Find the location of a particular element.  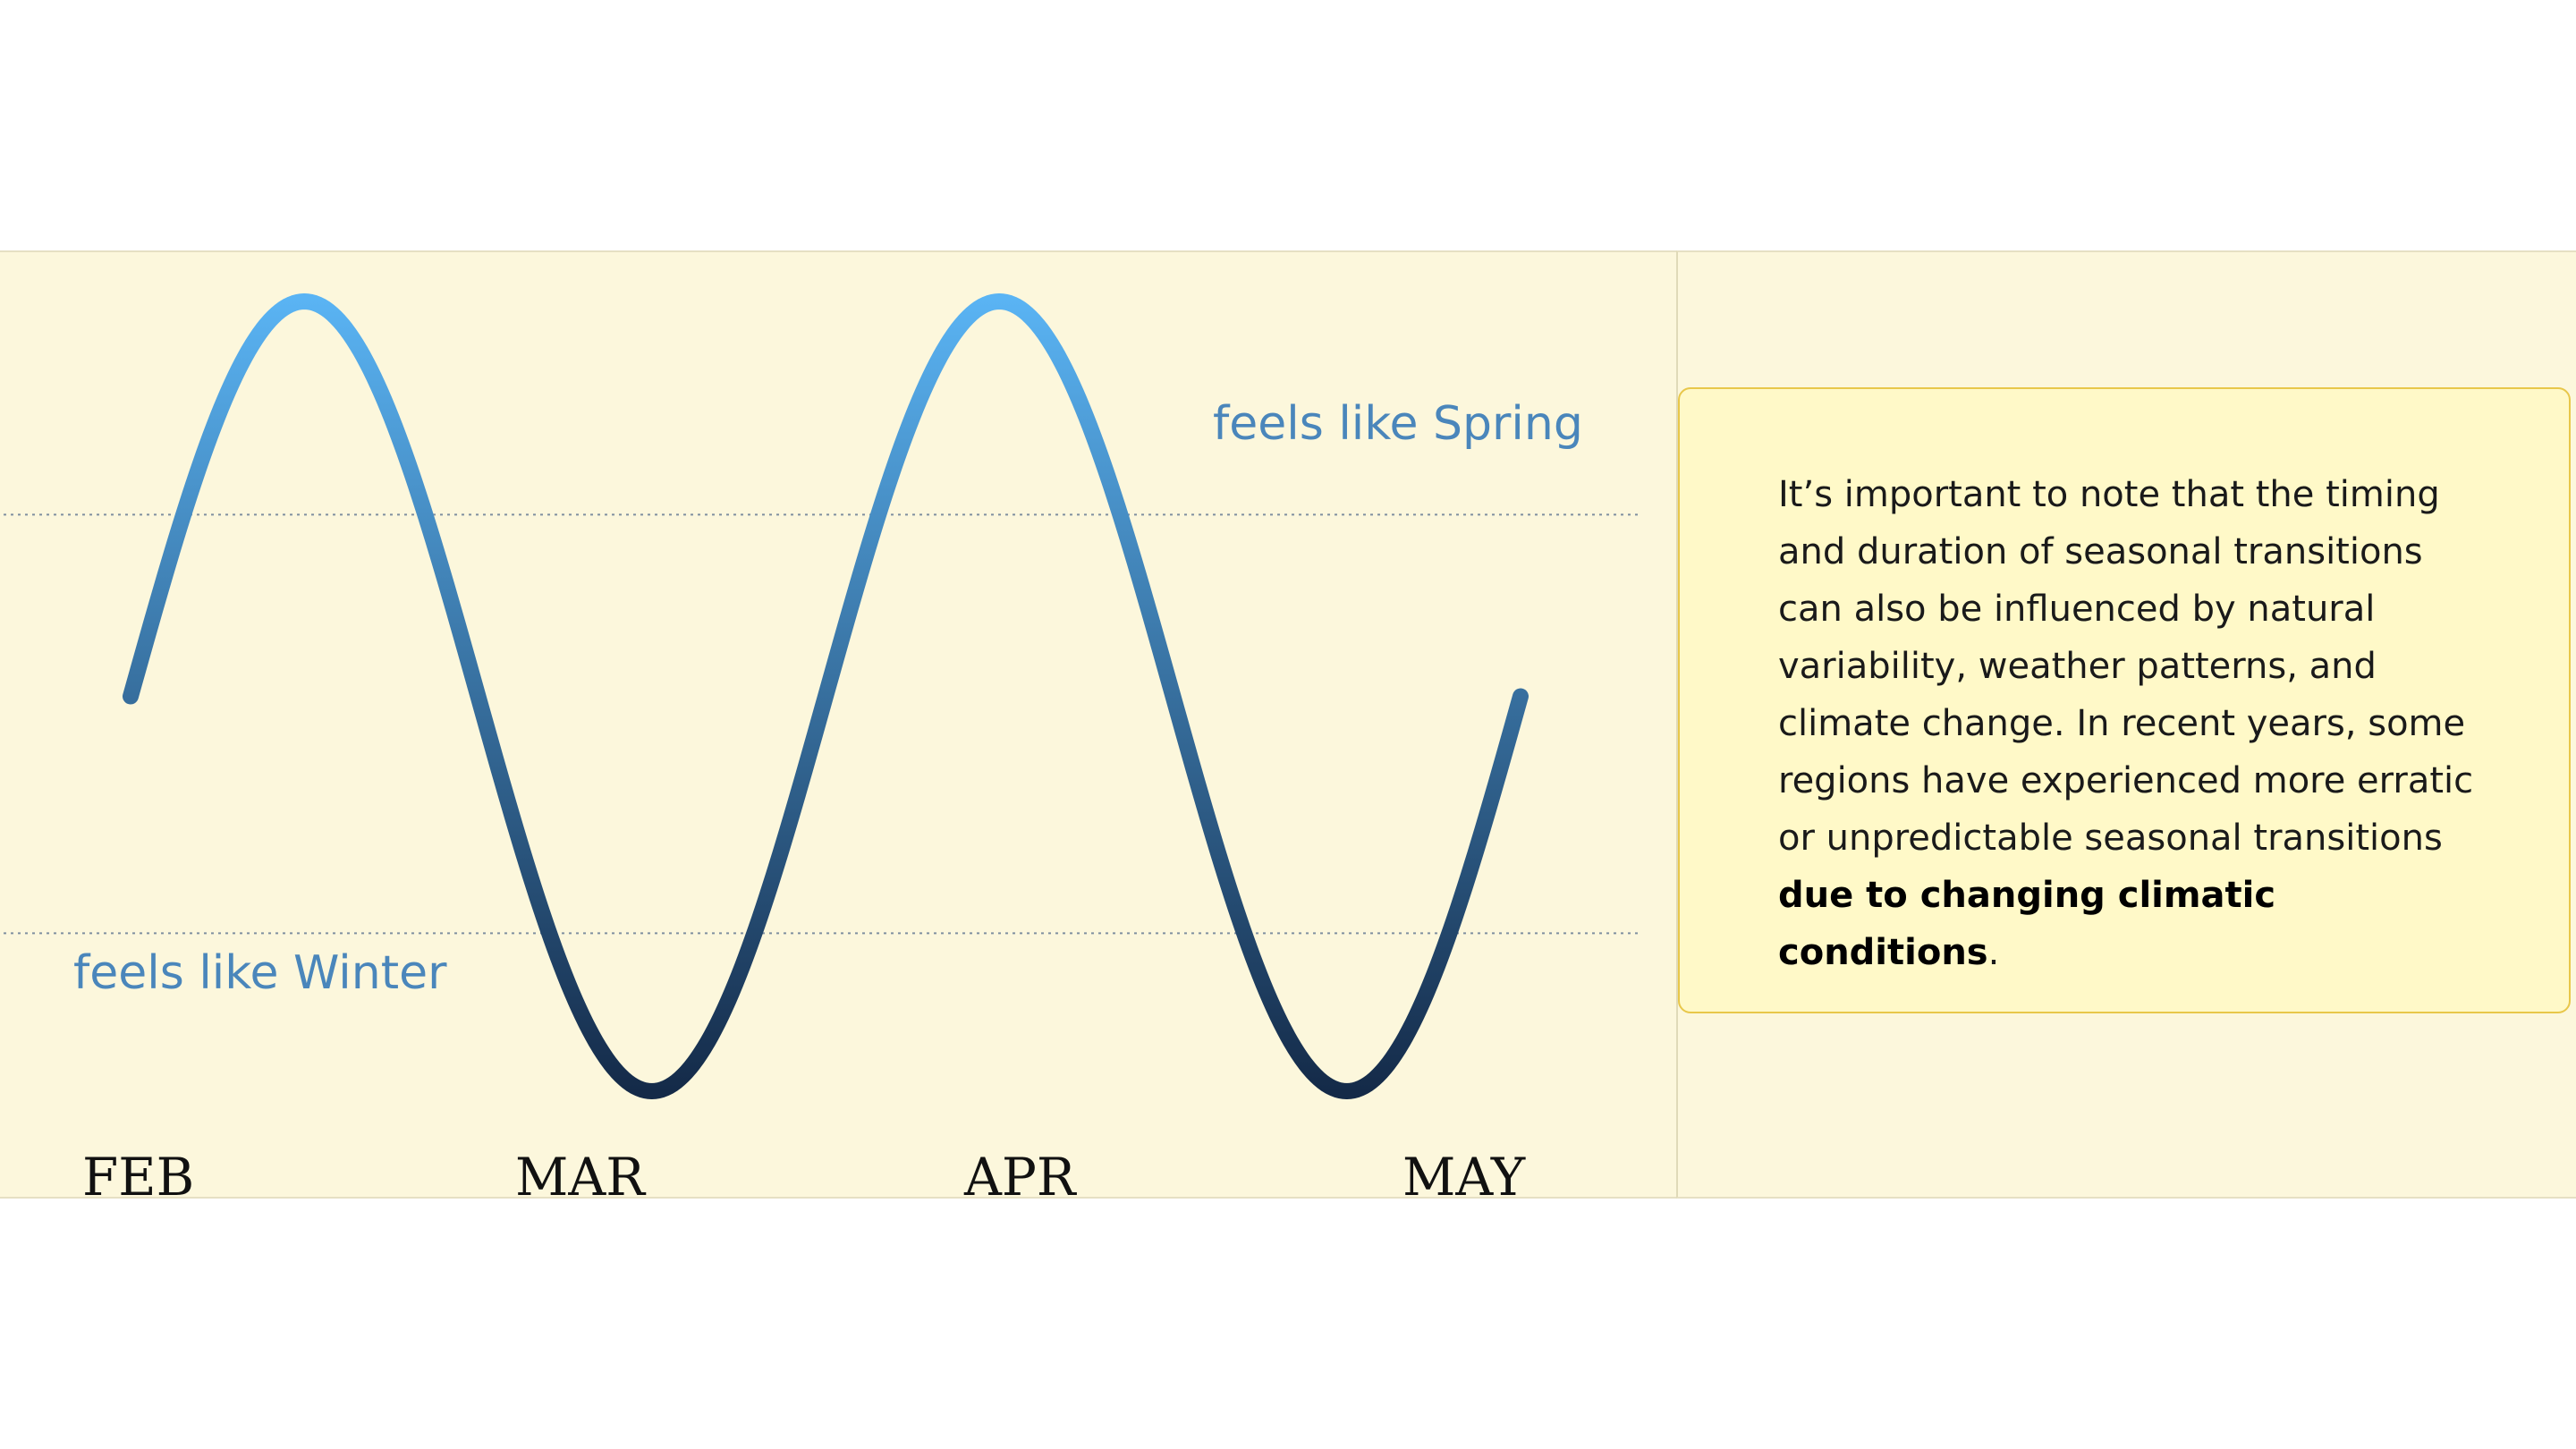

month-label-apr: APR is located at coordinates (1020, 1177).